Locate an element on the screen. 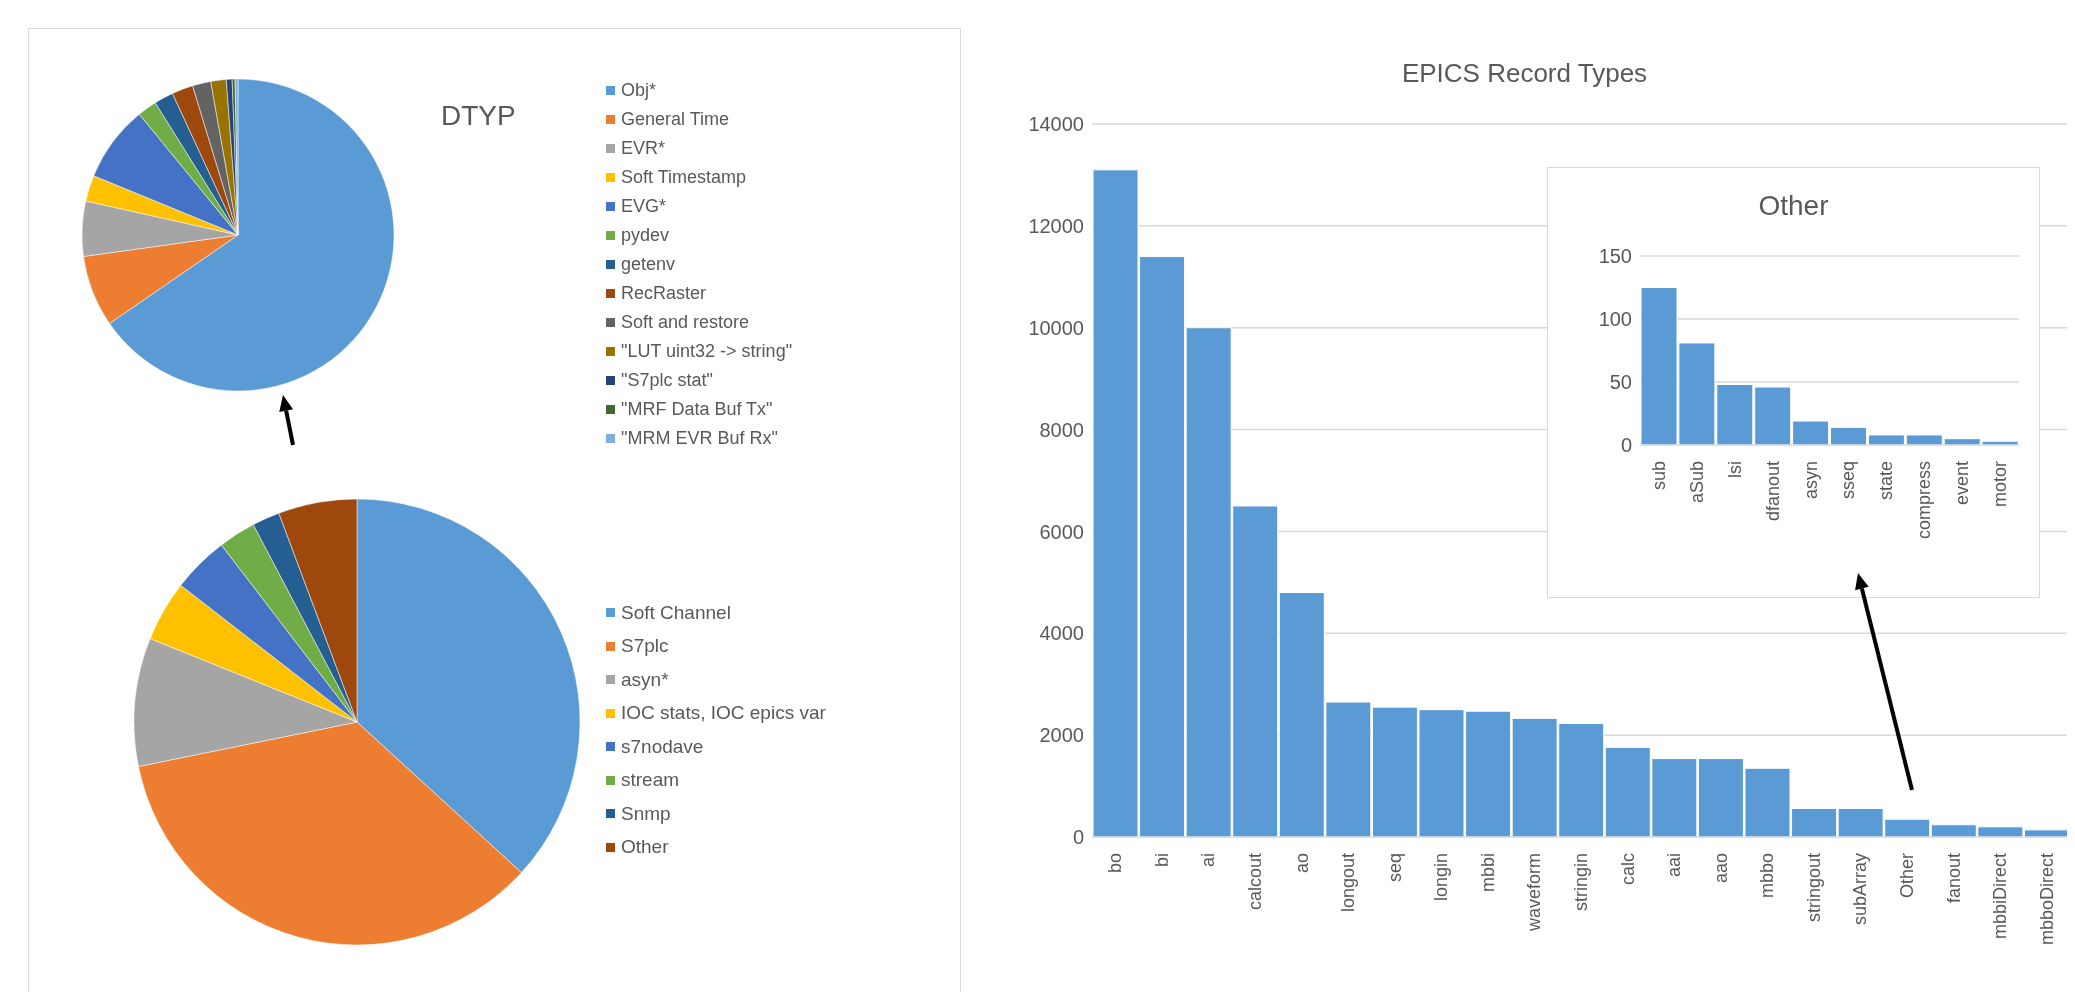 The image size is (2075, 1000). legend-label: EVG* is located at coordinates (644, 206).